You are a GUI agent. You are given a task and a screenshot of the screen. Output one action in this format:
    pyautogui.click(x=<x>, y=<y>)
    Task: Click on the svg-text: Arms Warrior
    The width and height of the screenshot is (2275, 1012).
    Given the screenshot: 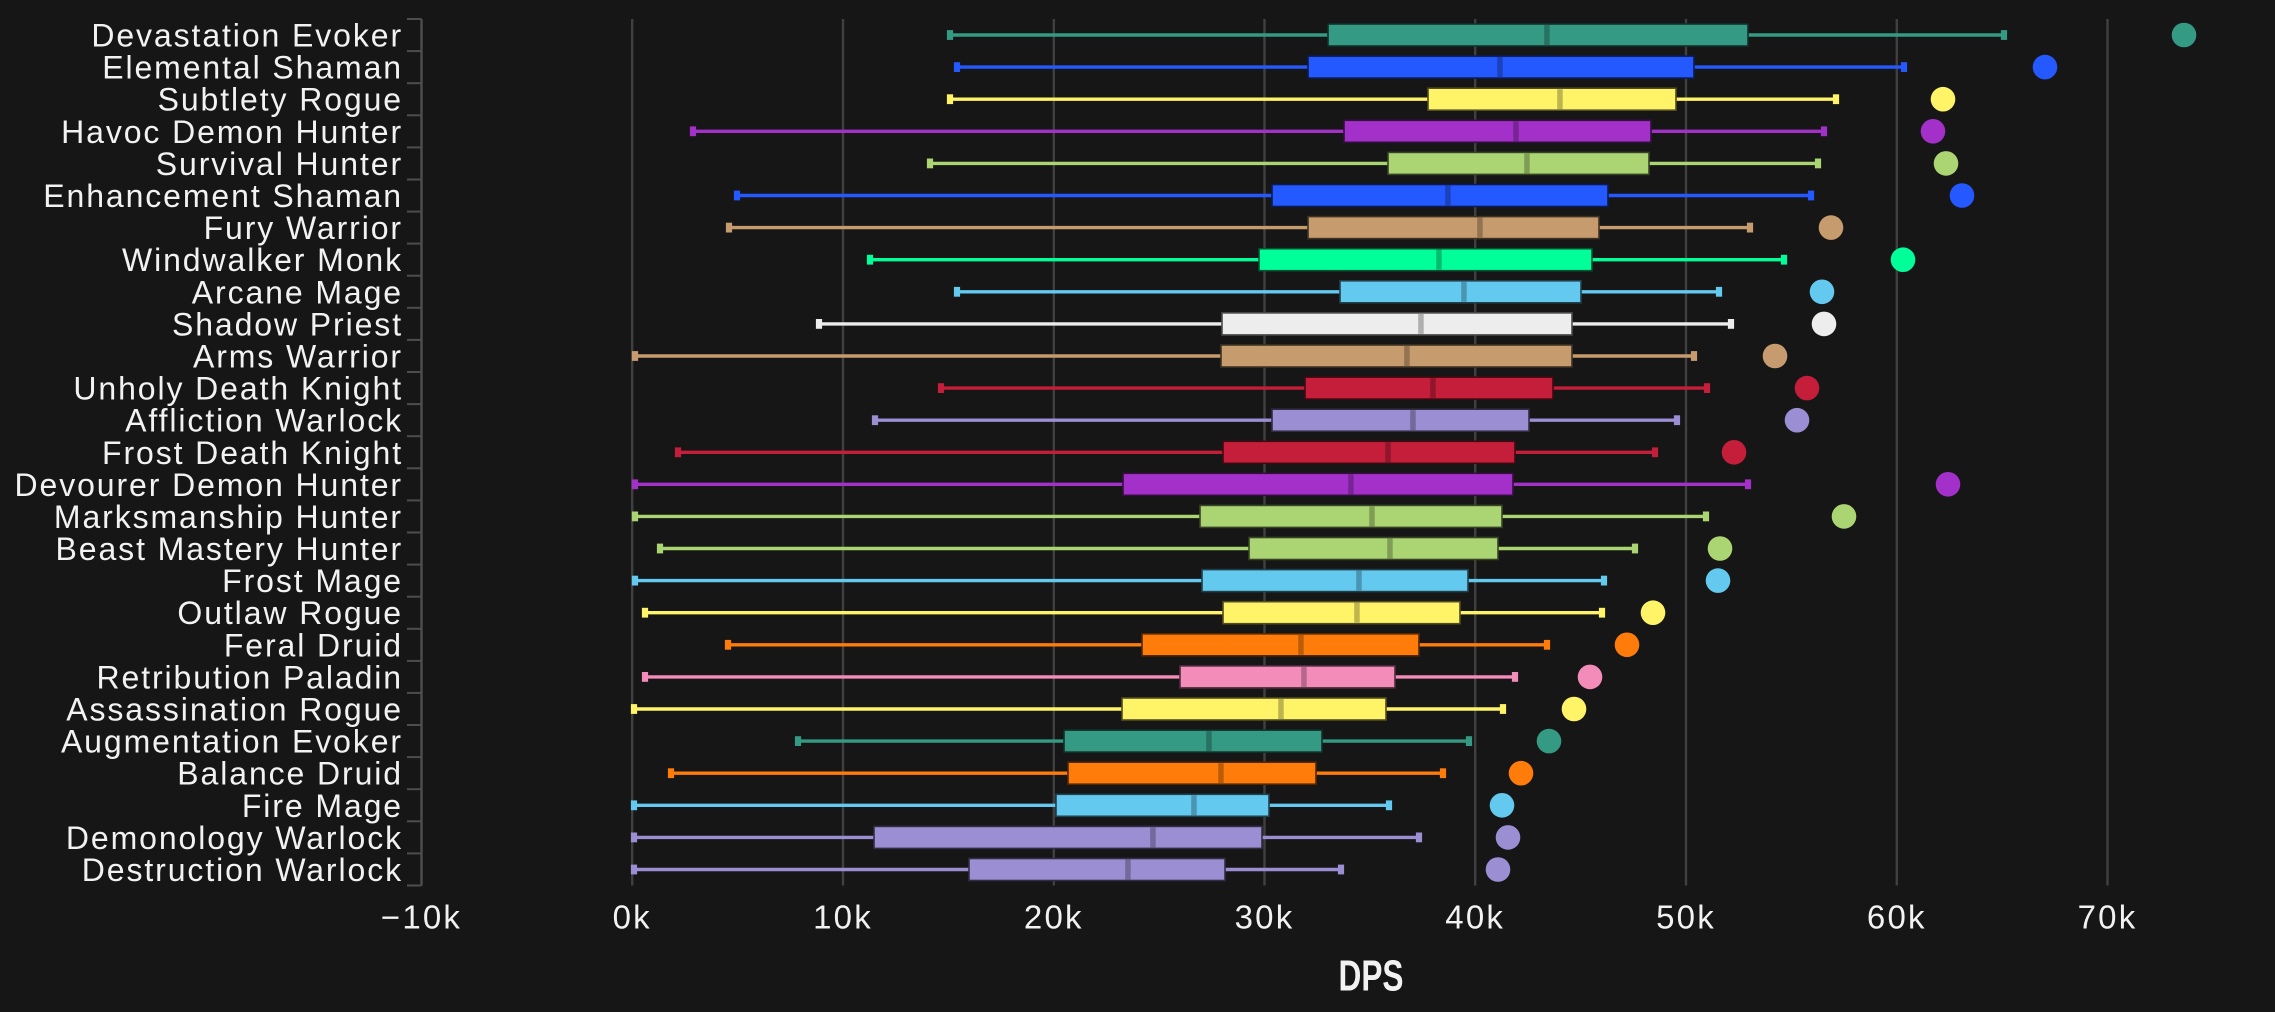 What is the action you would take?
    pyautogui.click(x=298, y=357)
    